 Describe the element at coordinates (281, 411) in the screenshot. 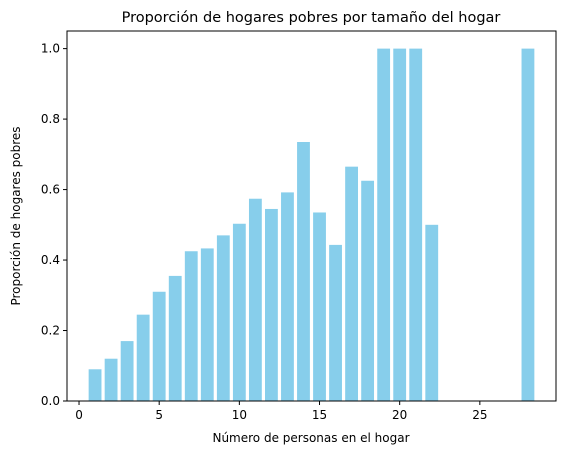

I see `x-axis-ticks: 0 5 10 15 20 25` at that location.